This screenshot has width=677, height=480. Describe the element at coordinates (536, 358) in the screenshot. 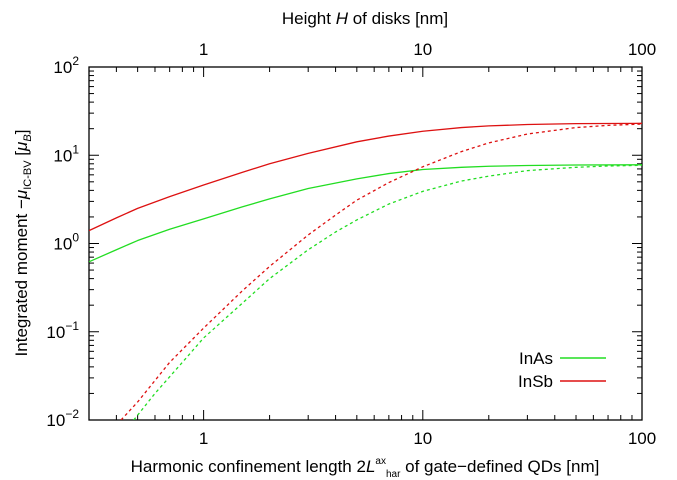

I see `legend-label-inas: InAs` at that location.